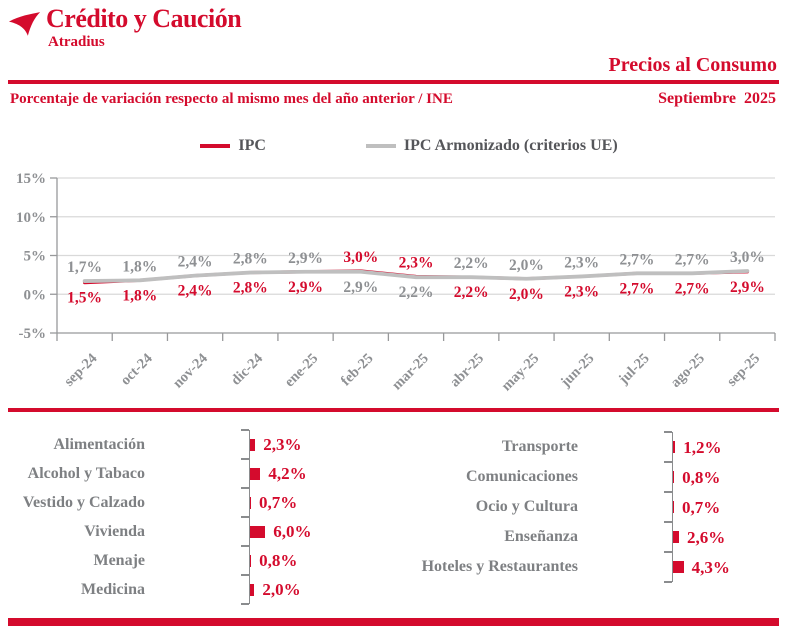 Image resolution: width=788 pixels, height=632 pixels. Describe the element at coordinates (194, 502) in the screenshot. I see `category-row: Vestido y Calzado 0,7%` at that location.